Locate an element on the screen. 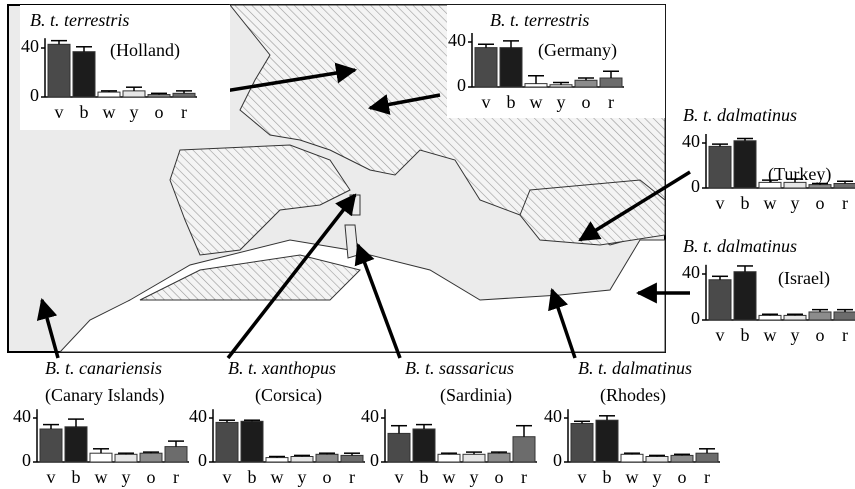 Image resolution: width=855 pixels, height=489 pixels. chart-subtitle: (Rhodes) is located at coordinates (633, 395).